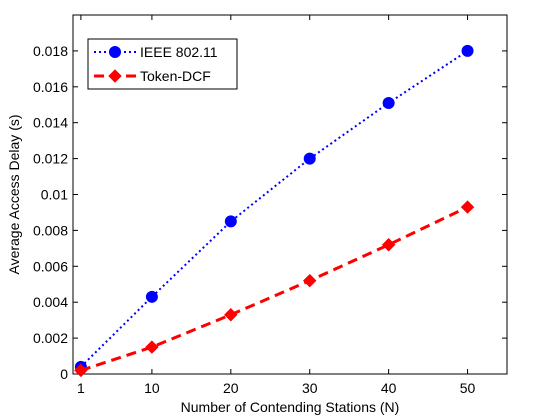 This screenshot has height=420, width=560. Describe the element at coordinates (179, 52) in the screenshot. I see `legend-label: IEEE 802.11` at that location.